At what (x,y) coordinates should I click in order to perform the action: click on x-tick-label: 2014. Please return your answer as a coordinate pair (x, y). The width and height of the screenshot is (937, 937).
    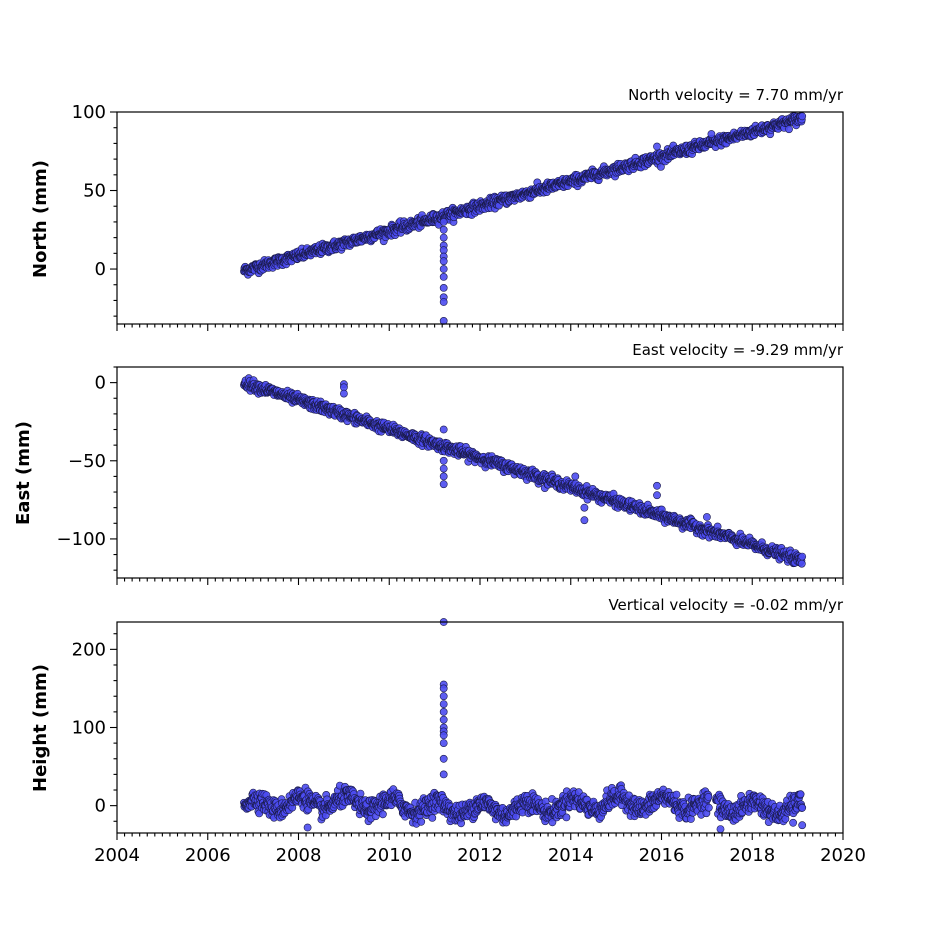
    Looking at the image, I should click on (571, 855).